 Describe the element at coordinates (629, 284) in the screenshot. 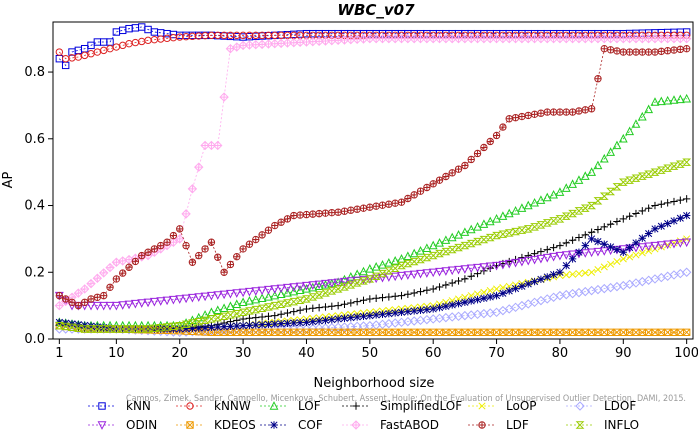

I see `point-ldof` at that location.